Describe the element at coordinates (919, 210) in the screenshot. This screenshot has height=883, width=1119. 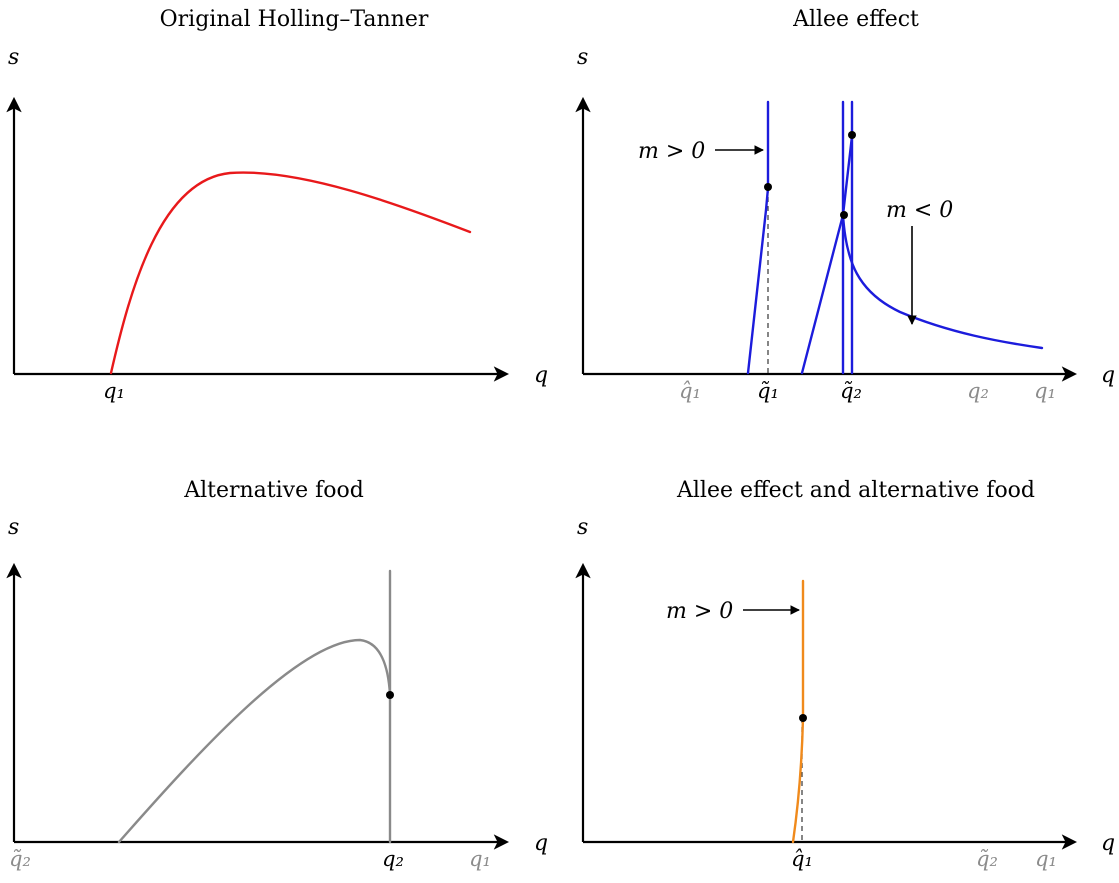
I see `annotation-m-negative: m < 0` at that location.